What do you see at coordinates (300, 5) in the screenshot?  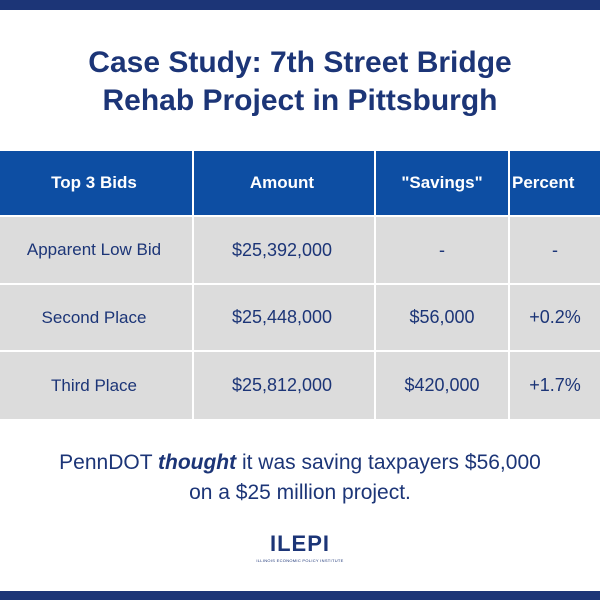 I see `top-border` at bounding box center [300, 5].